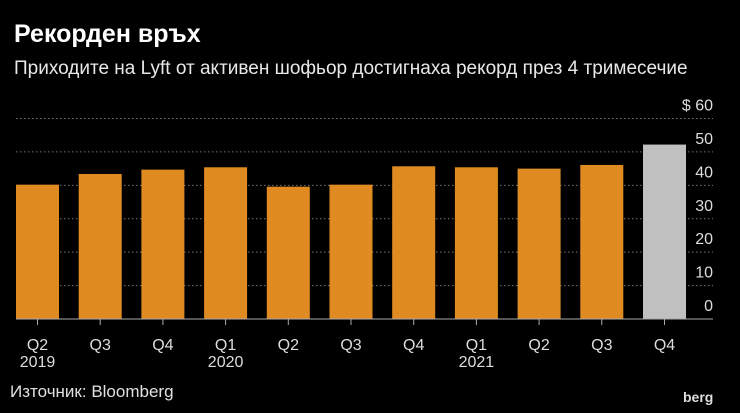 Image resolution: width=740 pixels, height=413 pixels. What do you see at coordinates (704, 139) in the screenshot?
I see `y-tick-label: 50` at bounding box center [704, 139].